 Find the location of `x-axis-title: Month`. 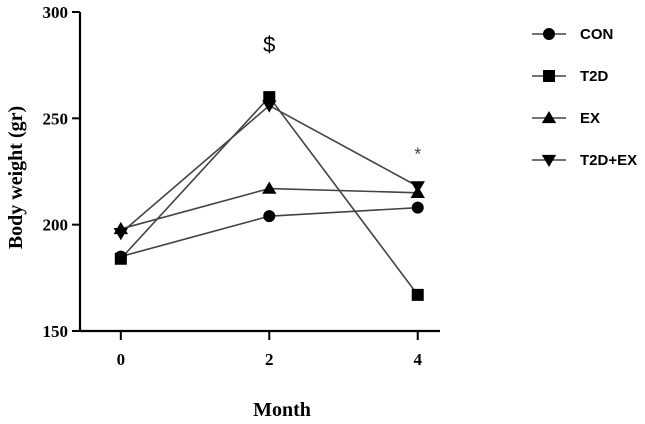

x-axis-title: Month is located at coordinates (282, 410).